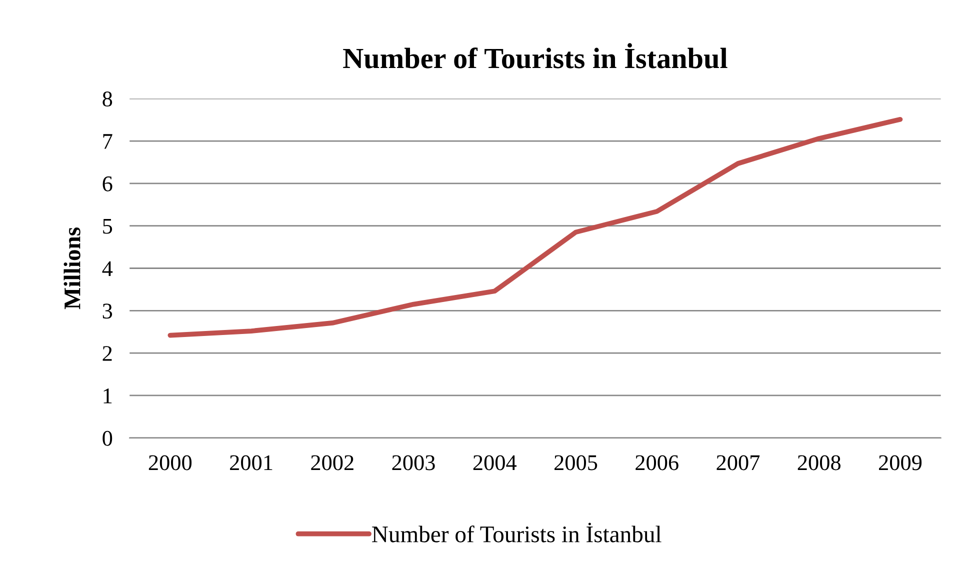  Describe the element at coordinates (332, 462) in the screenshot. I see `x-tick-label: 2002` at that location.